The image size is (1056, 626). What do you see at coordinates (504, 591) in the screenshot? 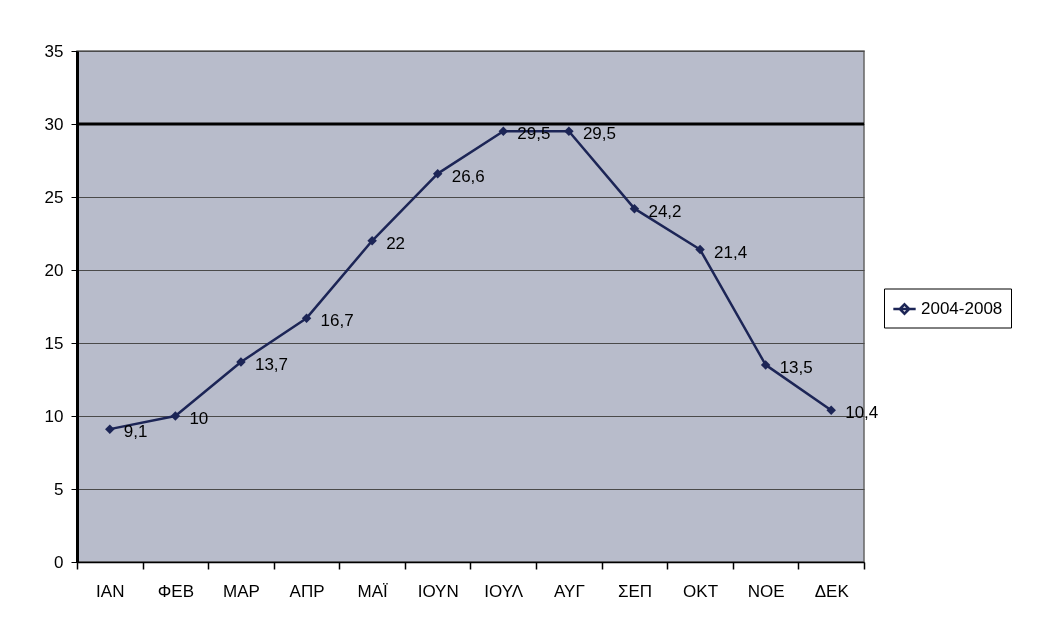
I see `x-tick-label: ΙΟΥΛ` at bounding box center [504, 591].